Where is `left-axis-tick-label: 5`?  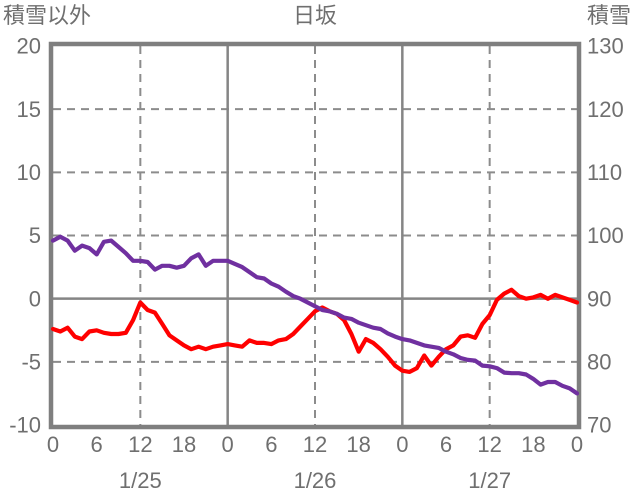 left-axis-tick-label: 5 is located at coordinates (35, 235).